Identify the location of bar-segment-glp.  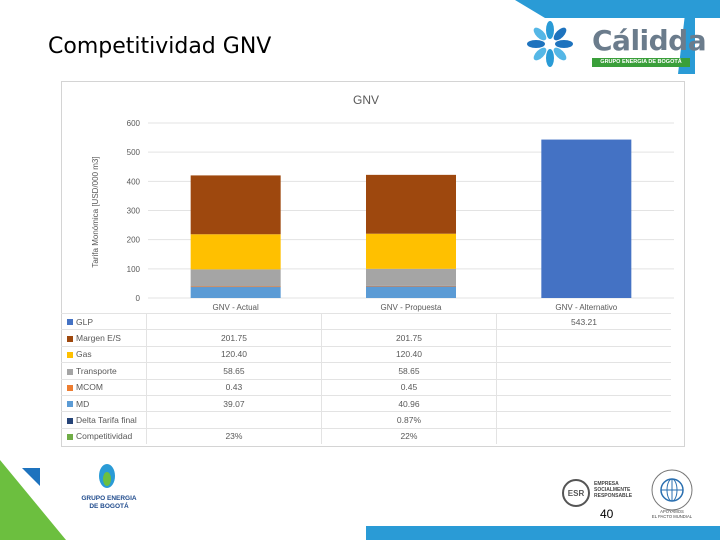
(586, 218).